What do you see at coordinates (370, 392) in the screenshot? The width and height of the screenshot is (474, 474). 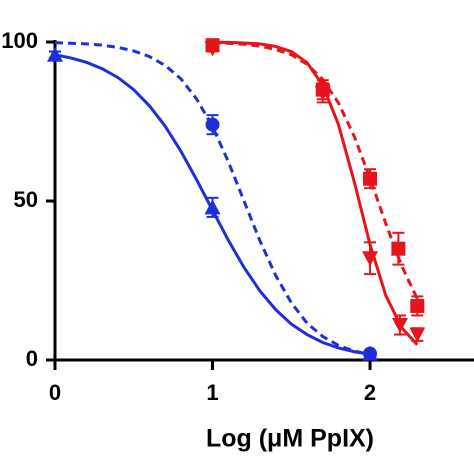 I see `x-tick-label: 2` at bounding box center [370, 392].